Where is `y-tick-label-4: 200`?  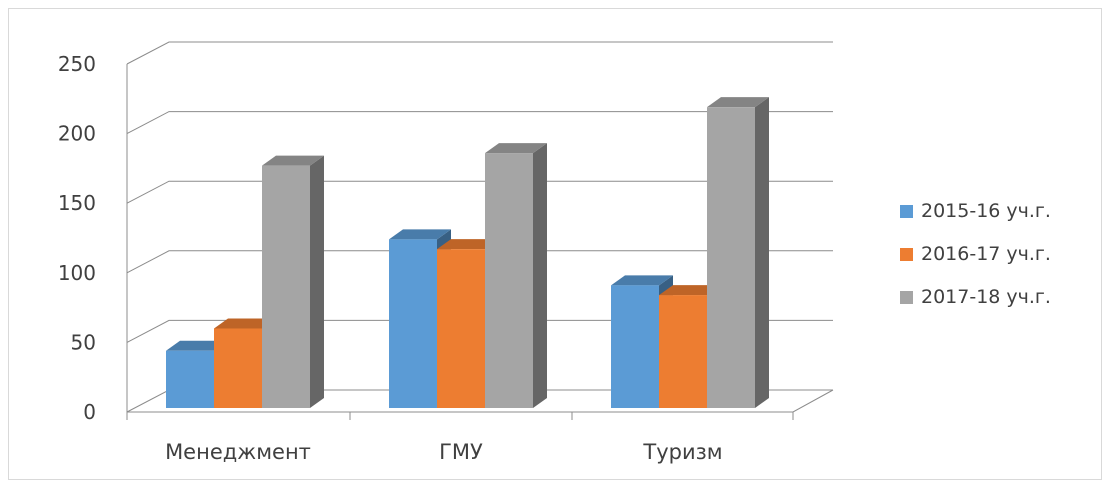 y-tick-label-4: 200 is located at coordinates (77, 134).